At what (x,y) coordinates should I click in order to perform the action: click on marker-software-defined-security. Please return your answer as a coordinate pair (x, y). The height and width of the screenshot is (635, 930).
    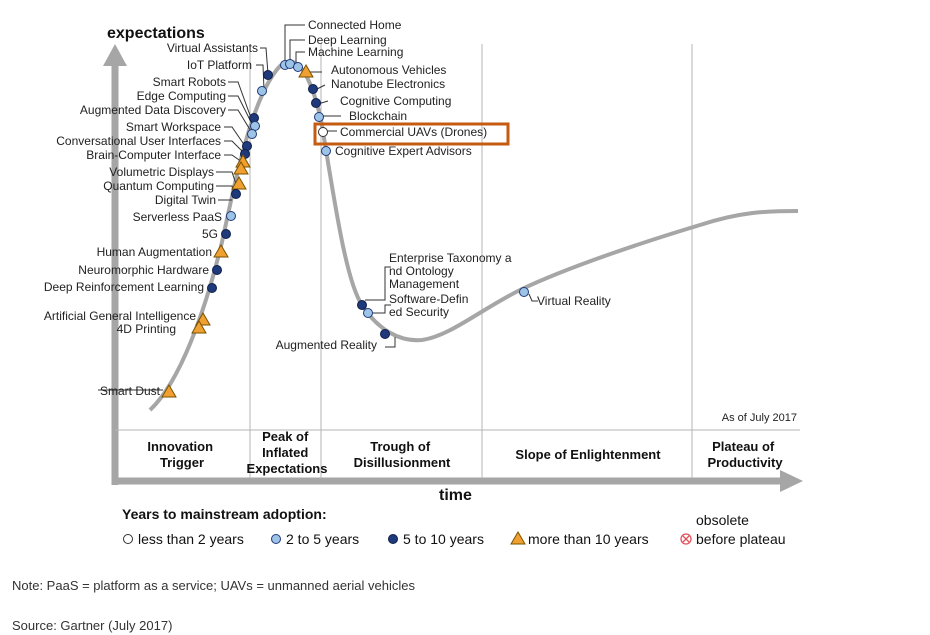
    Looking at the image, I should click on (368, 313).